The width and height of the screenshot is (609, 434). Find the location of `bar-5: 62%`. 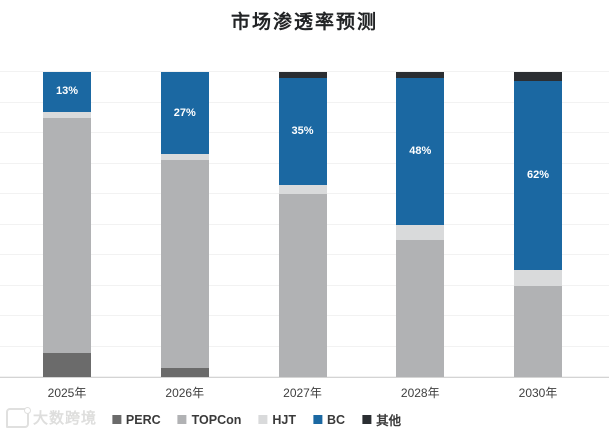

bar-5: 62% is located at coordinates (538, 224).